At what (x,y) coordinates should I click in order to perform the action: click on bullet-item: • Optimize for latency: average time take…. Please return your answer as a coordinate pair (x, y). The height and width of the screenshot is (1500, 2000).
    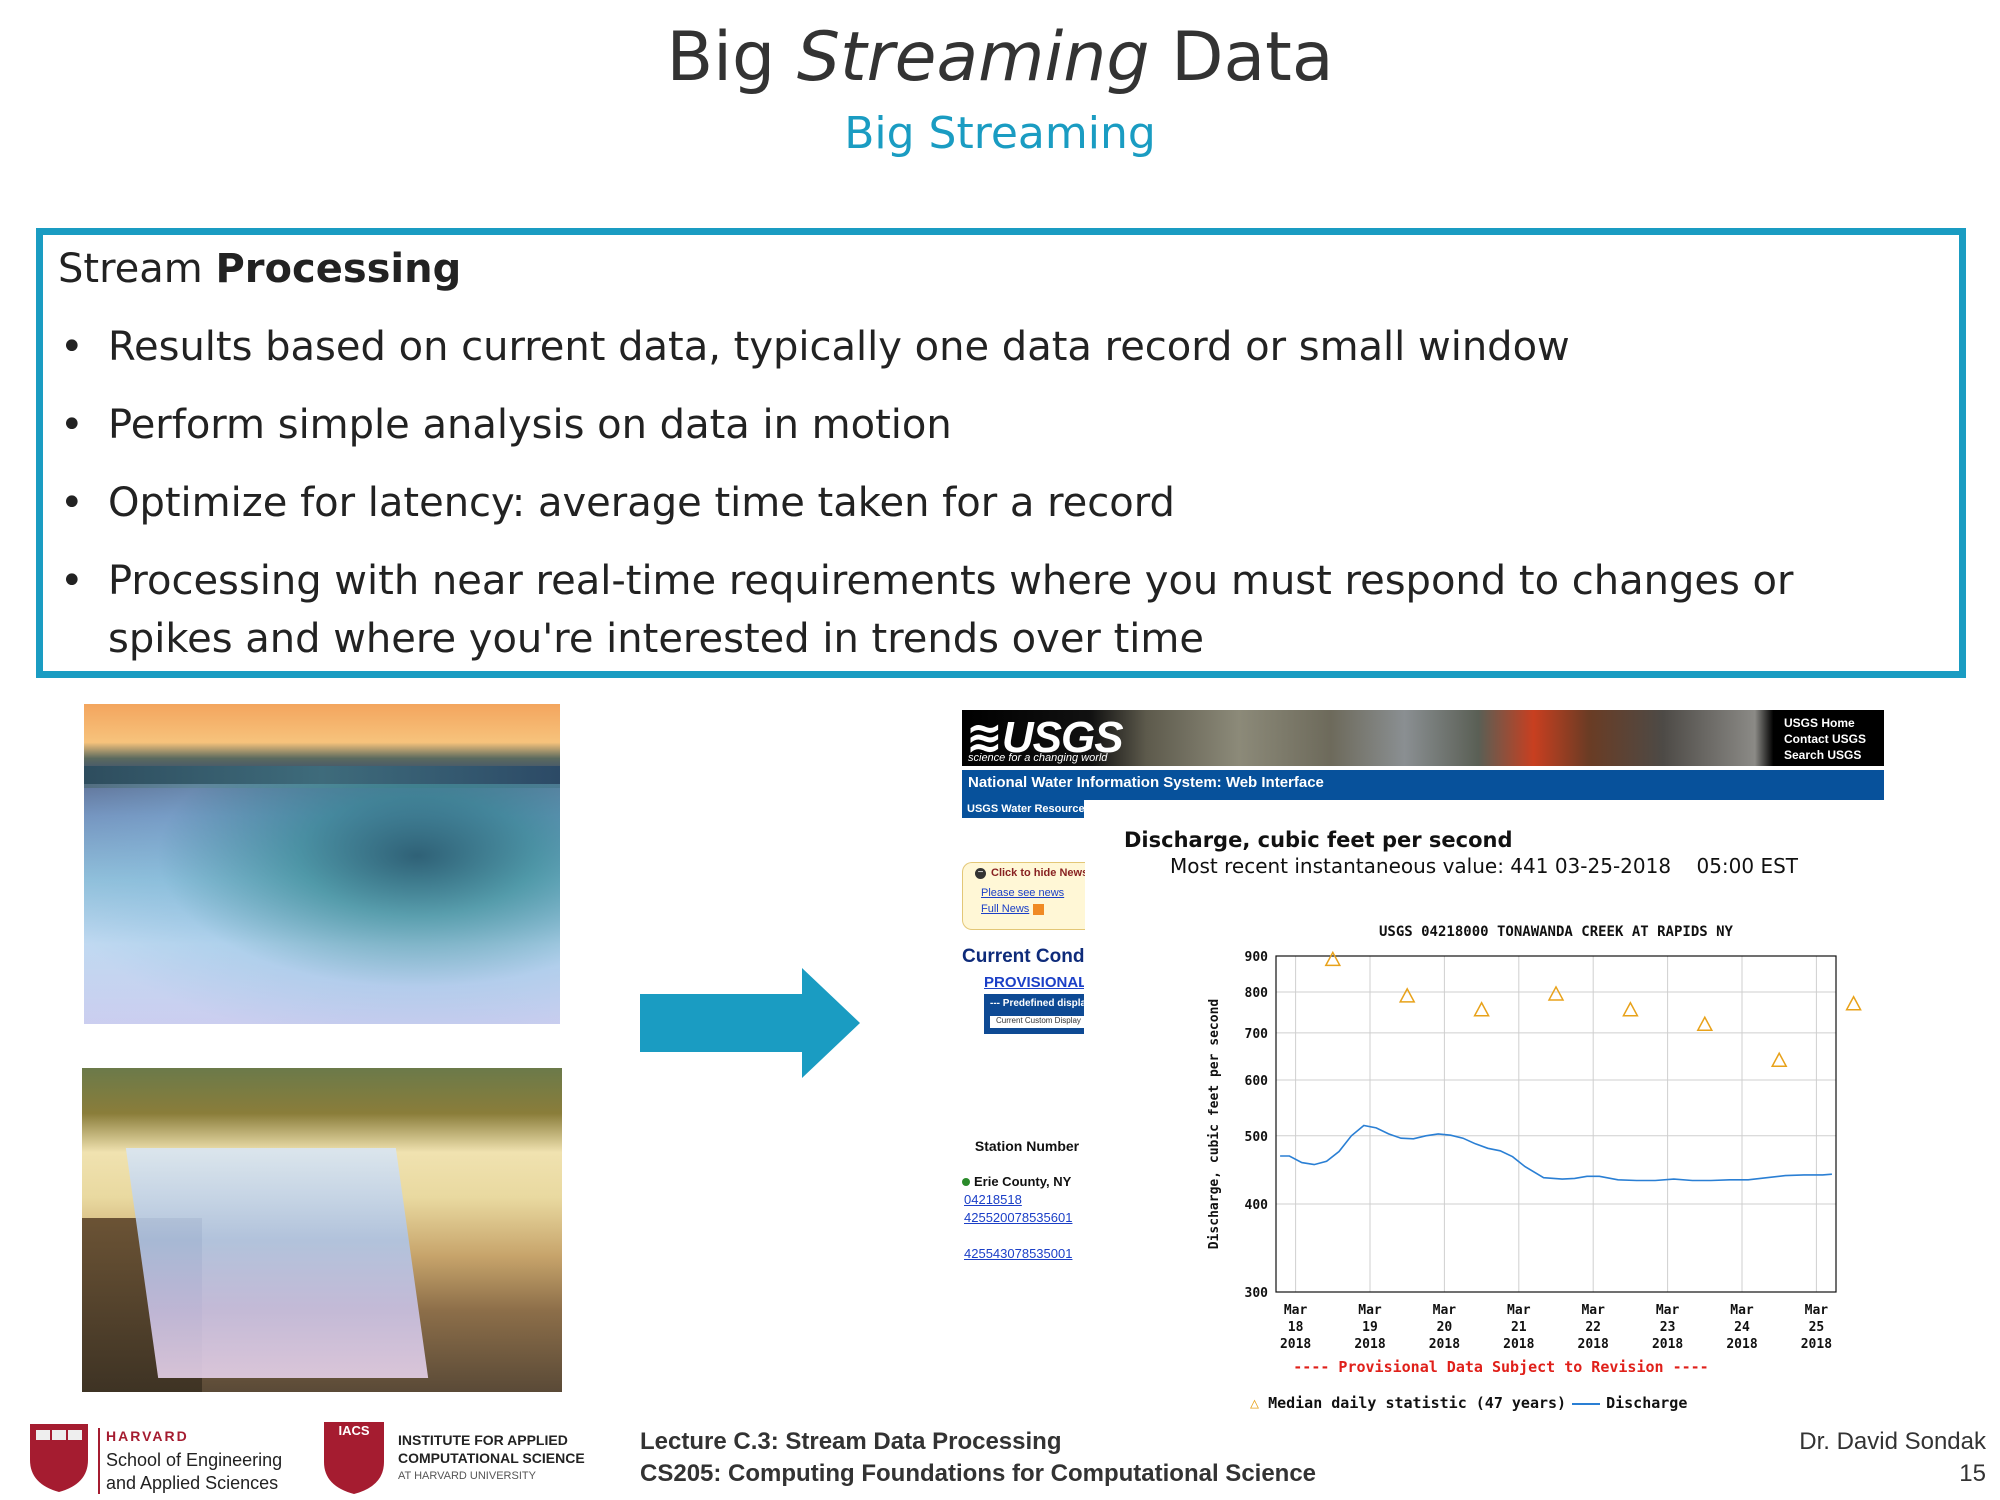
    Looking at the image, I should click on (990, 503).